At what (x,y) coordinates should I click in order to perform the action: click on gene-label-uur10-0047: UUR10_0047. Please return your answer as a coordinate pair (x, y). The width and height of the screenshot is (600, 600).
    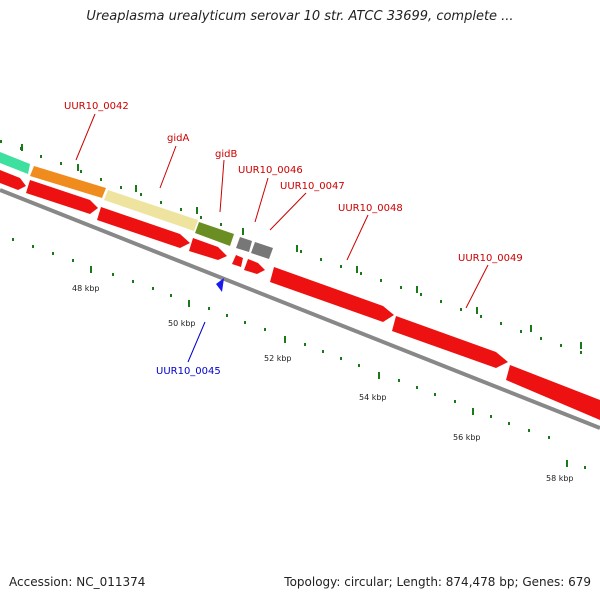
    Looking at the image, I should click on (312, 186).